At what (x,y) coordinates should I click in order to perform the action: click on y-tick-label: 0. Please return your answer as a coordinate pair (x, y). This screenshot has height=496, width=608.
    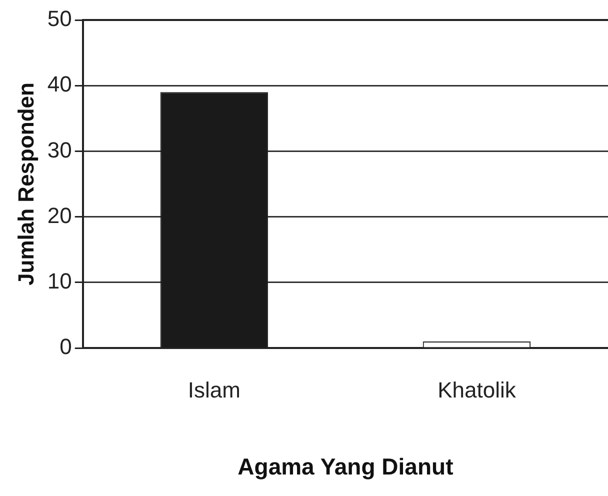
    Looking at the image, I should click on (66, 347).